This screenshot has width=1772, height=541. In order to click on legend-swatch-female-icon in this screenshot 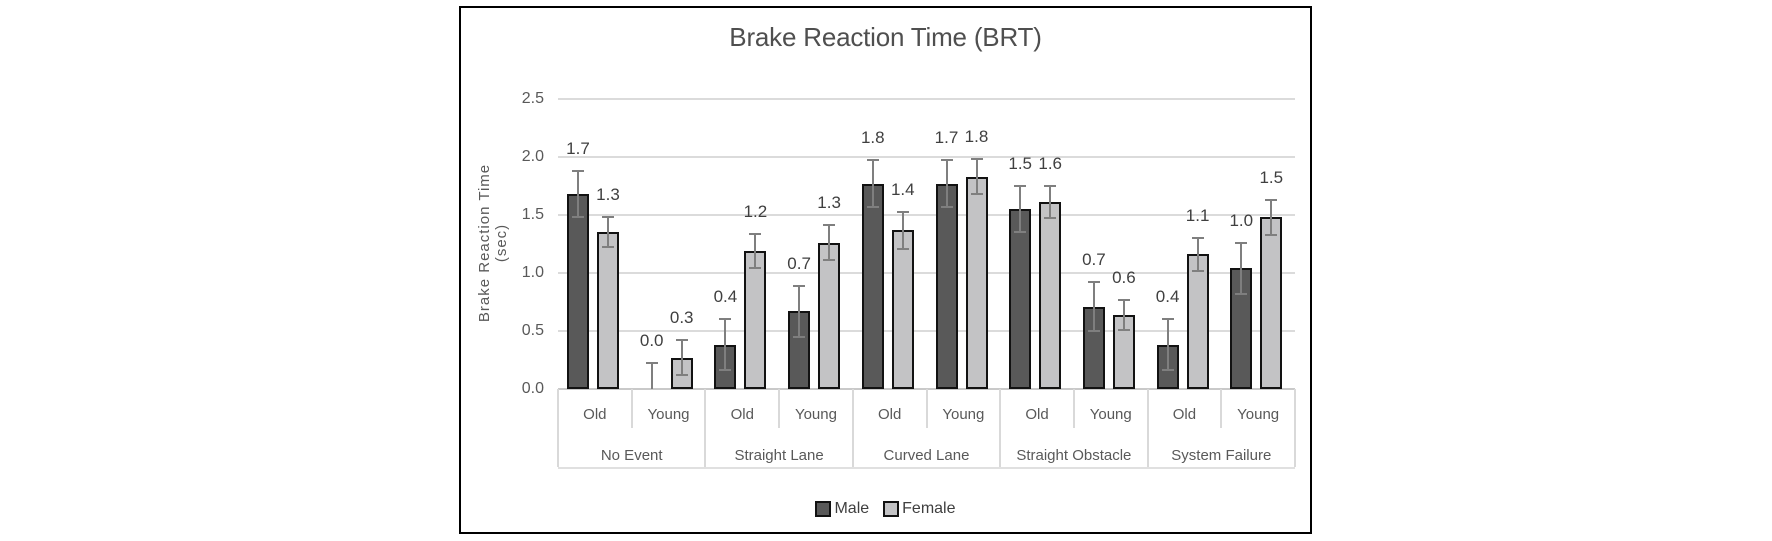, I will do `click(891, 509)`.